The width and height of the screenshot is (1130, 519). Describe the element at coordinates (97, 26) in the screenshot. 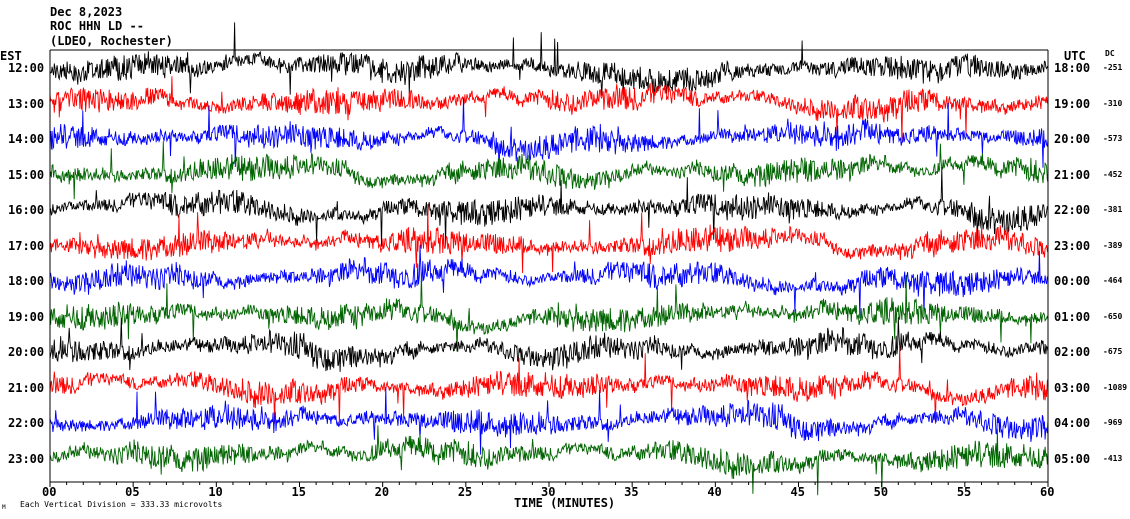

I see `station-label: ROC HHN LD --` at that location.